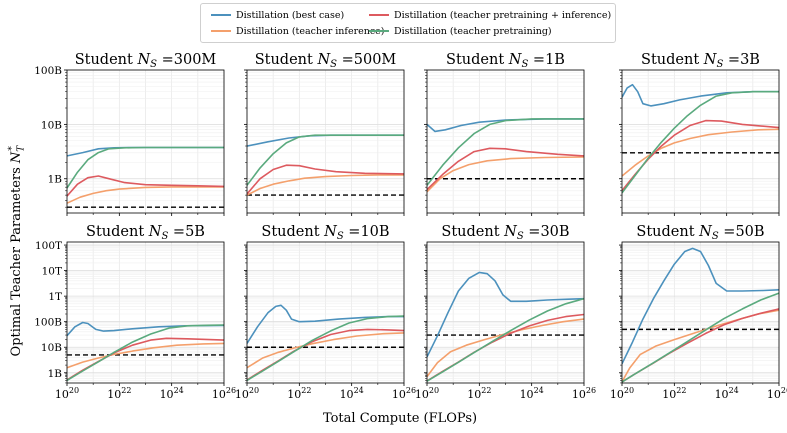  What do you see at coordinates (221, 14) in the screenshot?
I see `legend-swatch-best-case` at bounding box center [221, 14].